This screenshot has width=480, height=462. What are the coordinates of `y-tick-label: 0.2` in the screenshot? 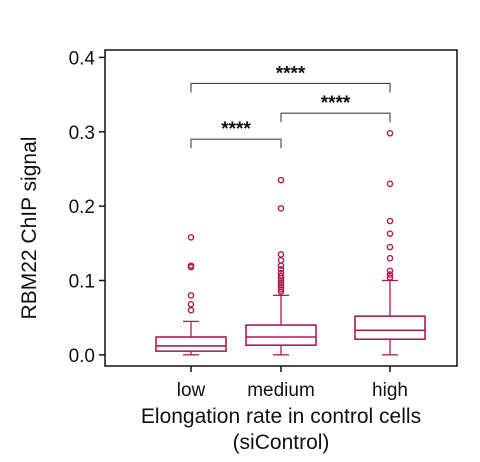 It's located at (82, 207).